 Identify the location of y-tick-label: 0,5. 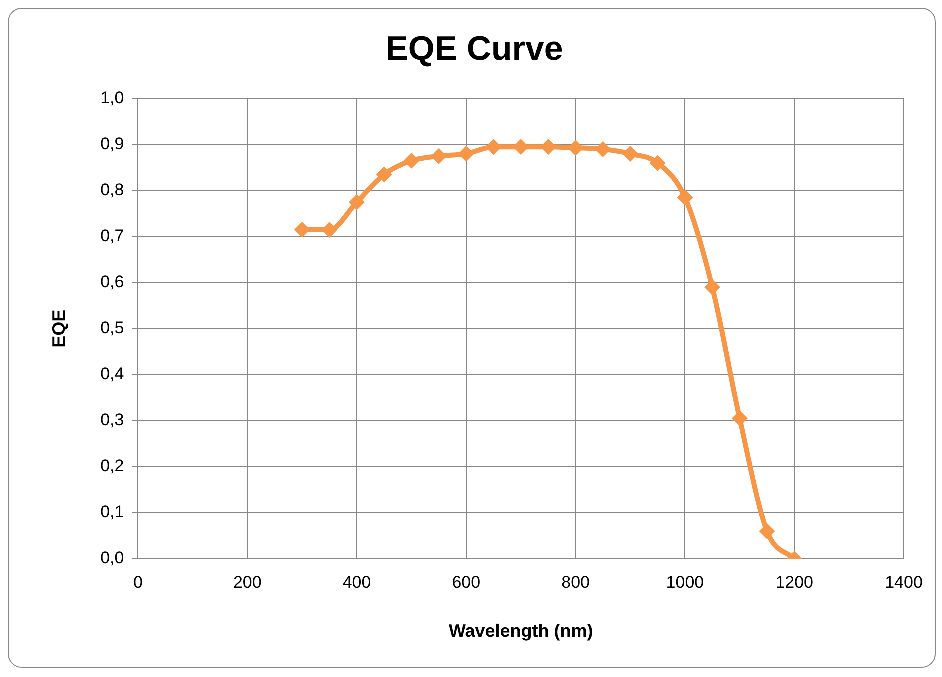
(112, 328).